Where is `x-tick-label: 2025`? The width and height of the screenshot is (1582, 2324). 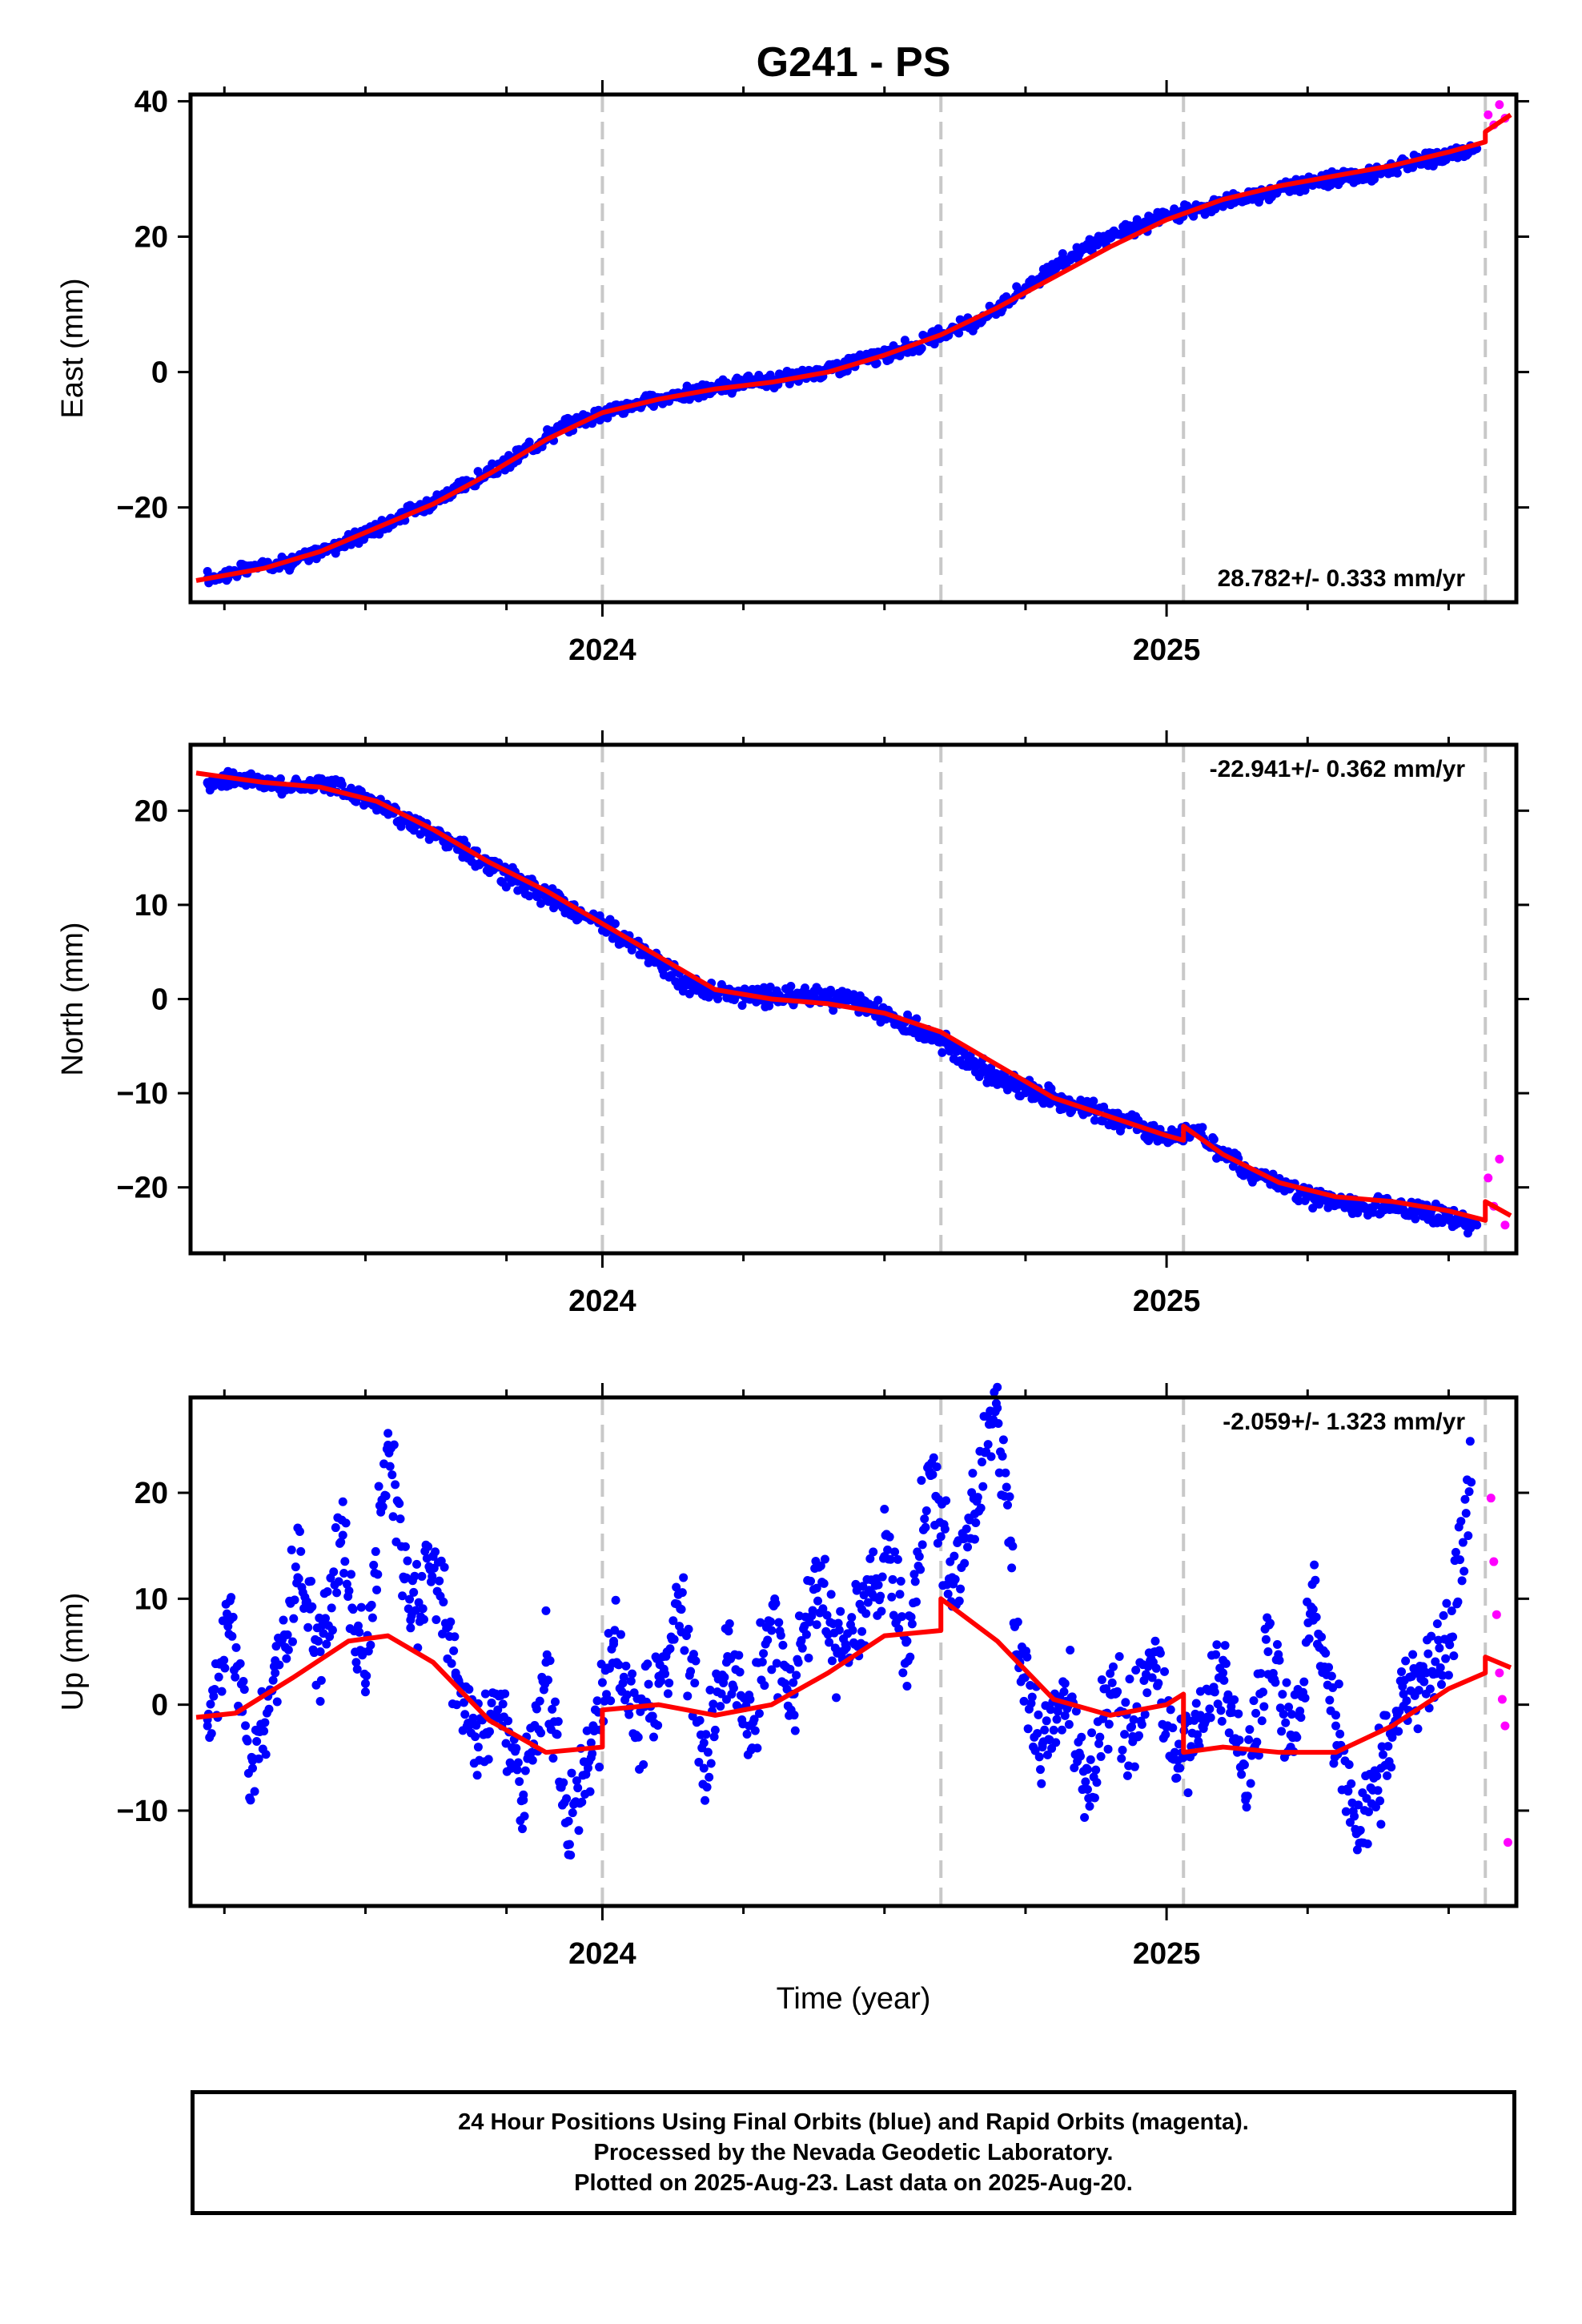
x-tick-label: 2025 is located at coordinates (1167, 1301).